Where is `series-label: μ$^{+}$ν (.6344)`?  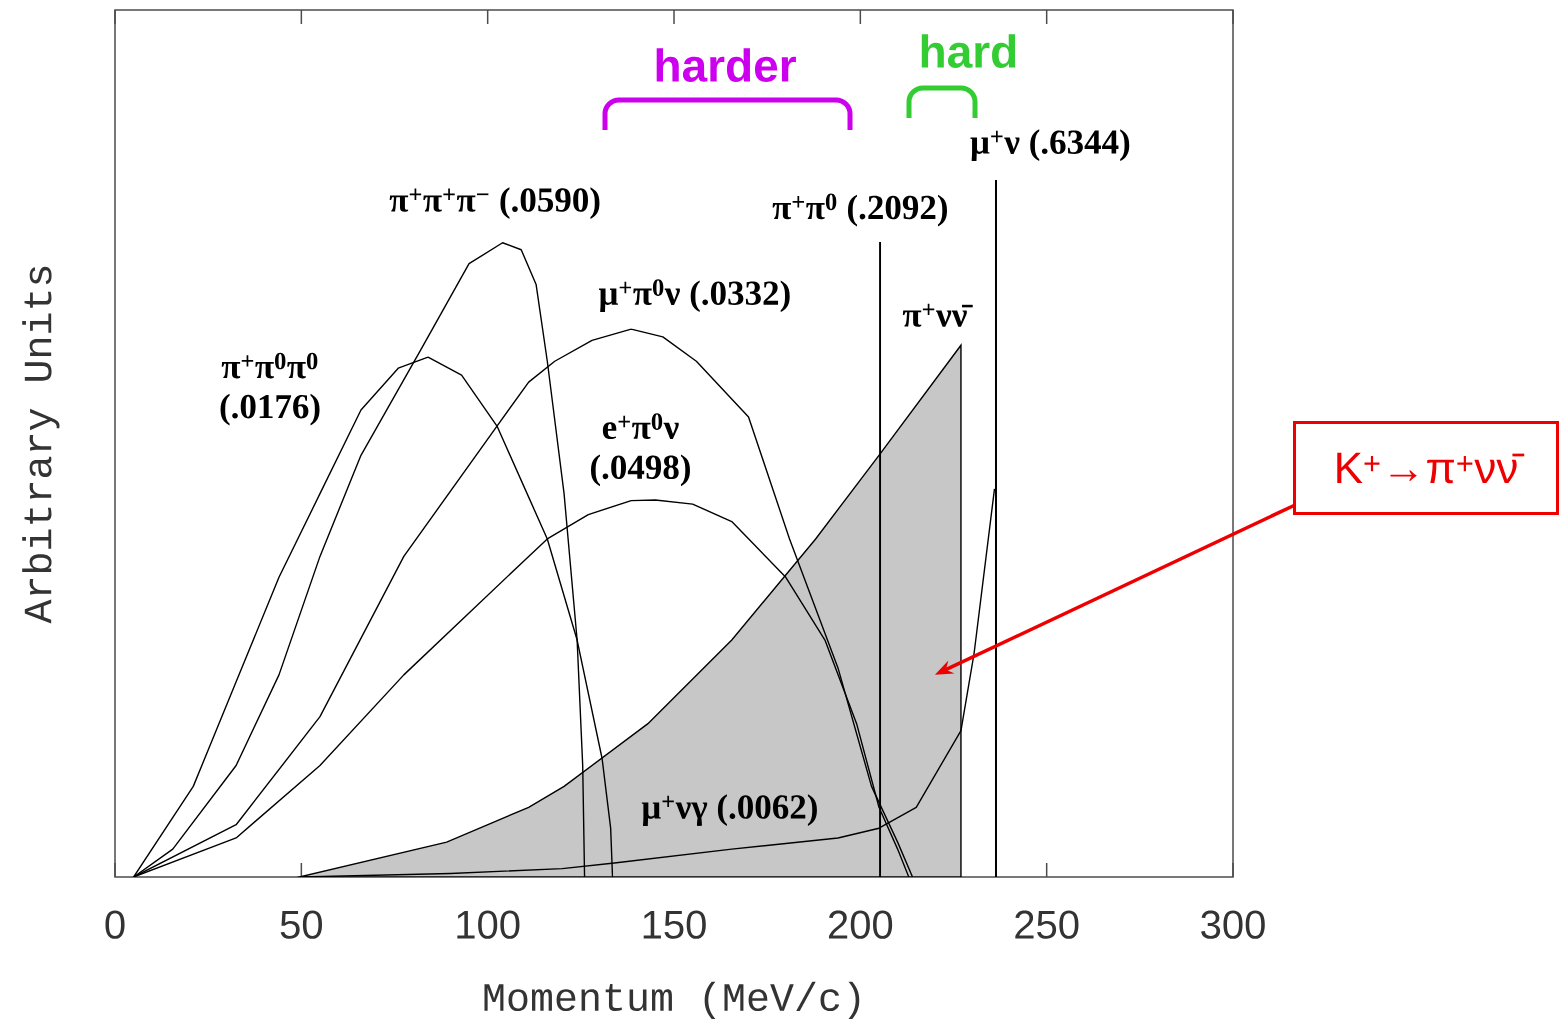
series-label: μ$^{+}$ν (.6344) is located at coordinates (1050, 145).